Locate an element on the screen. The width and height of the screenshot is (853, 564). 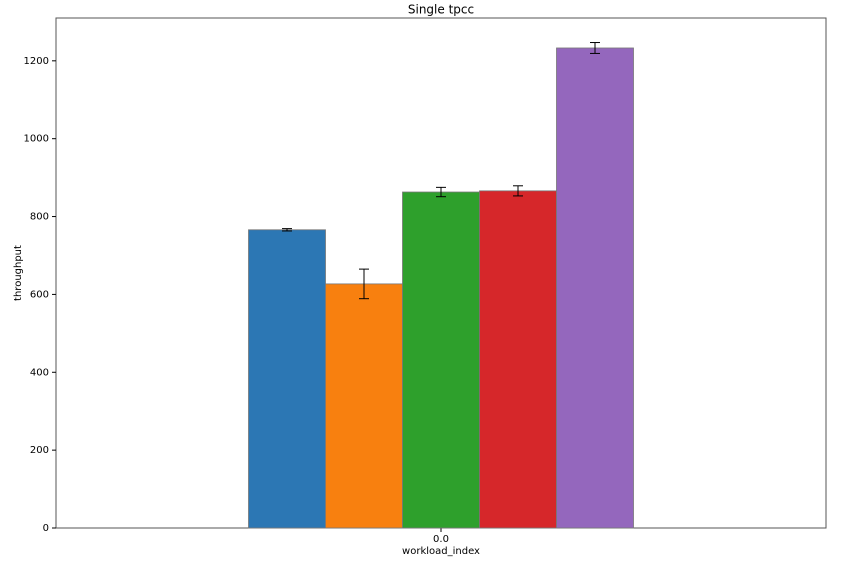
chart-title: Single tpcc is located at coordinates (441, 10).